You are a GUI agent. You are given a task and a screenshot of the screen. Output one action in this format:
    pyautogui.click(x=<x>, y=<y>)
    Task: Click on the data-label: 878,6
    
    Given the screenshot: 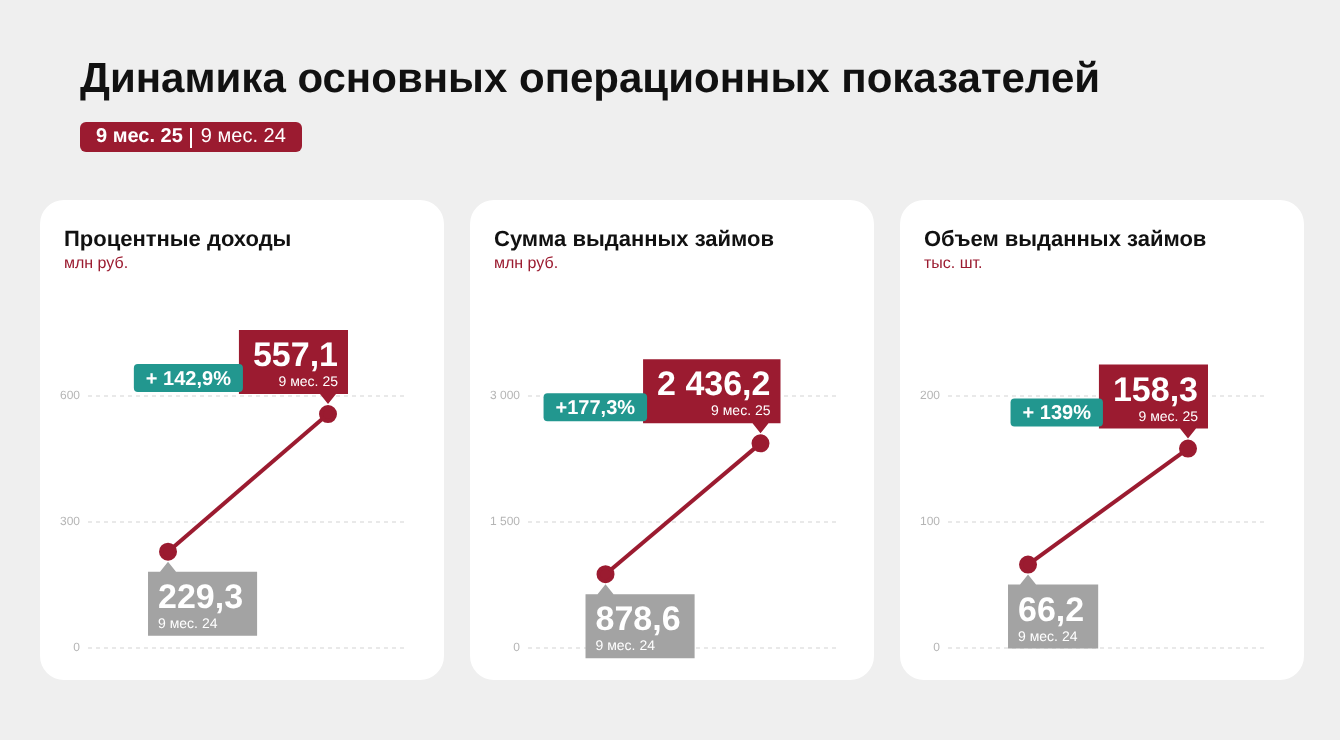 What is the action you would take?
    pyautogui.click(x=638, y=619)
    